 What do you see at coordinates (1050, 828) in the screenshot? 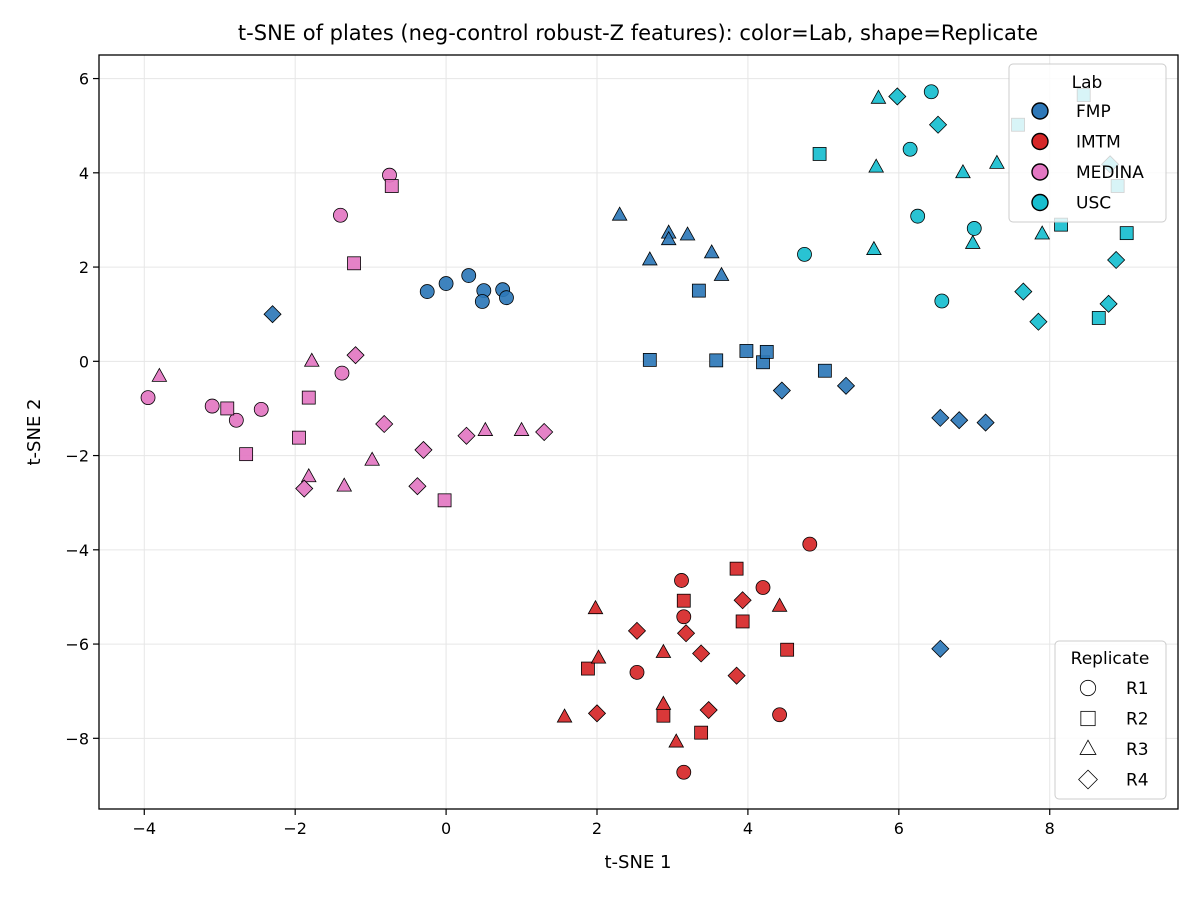
I see `x-tick-label: 8` at bounding box center [1050, 828].